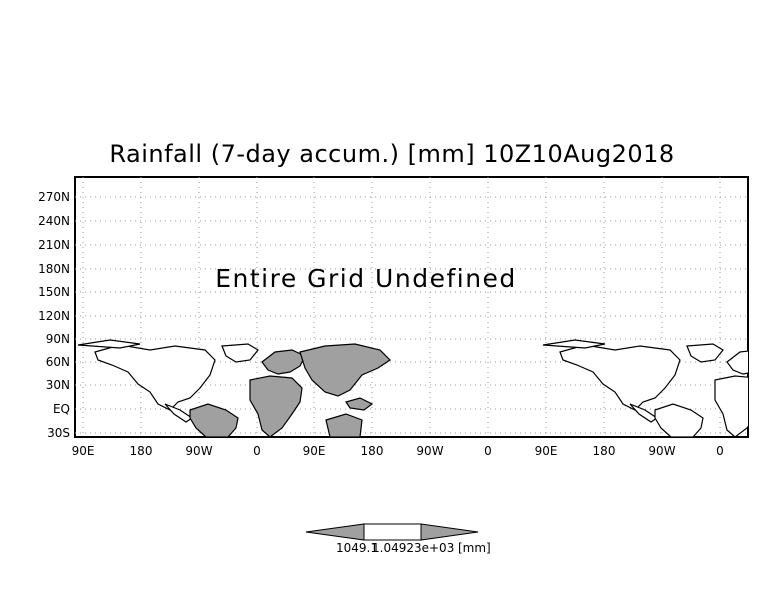 The width and height of the screenshot is (784, 612). Describe the element at coordinates (58, 362) in the screenshot. I see `lat-label: 60N` at that location.